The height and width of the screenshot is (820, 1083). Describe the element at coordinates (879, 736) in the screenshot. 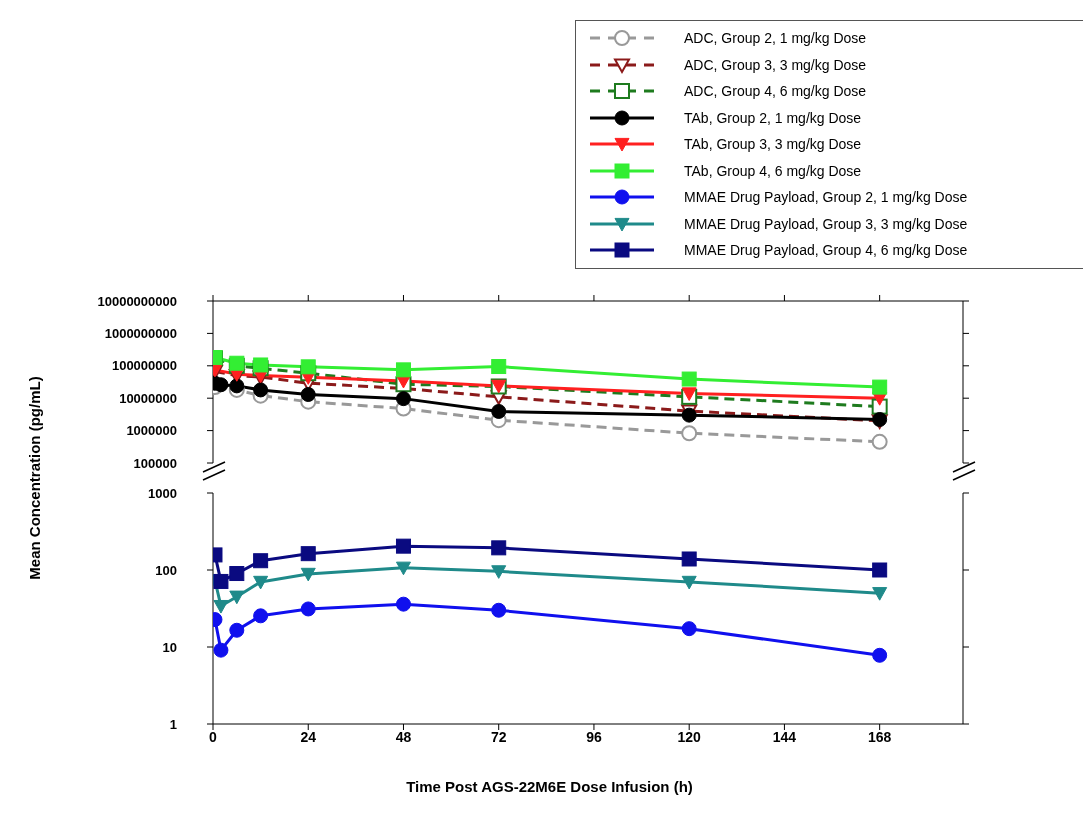

I see `x-tick-label: 168` at that location.